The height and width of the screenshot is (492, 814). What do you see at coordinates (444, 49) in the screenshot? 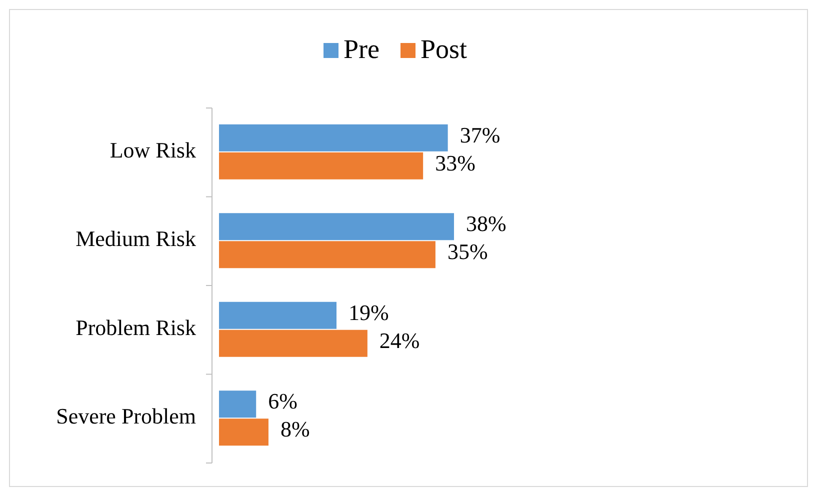
I see `legend-label: Post` at bounding box center [444, 49].